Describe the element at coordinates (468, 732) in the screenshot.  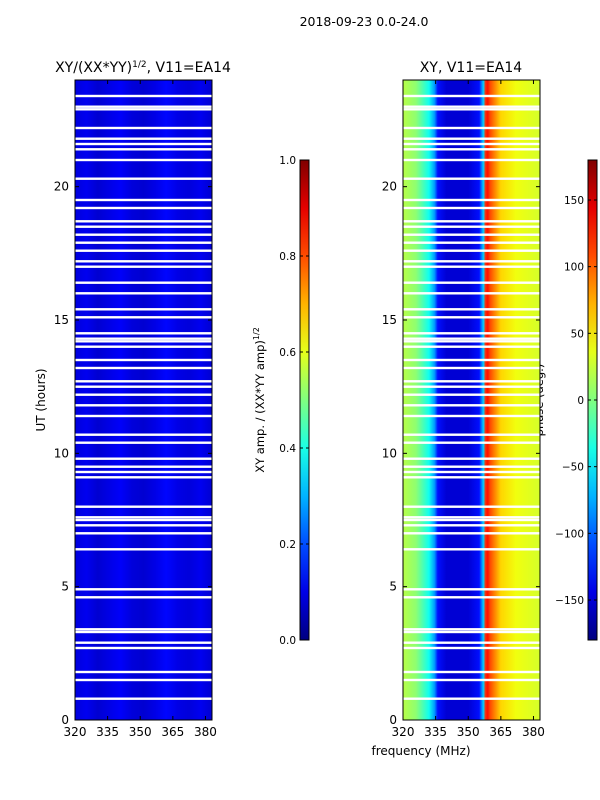
I see `phase-panel-xtick-label: 350` at that location.